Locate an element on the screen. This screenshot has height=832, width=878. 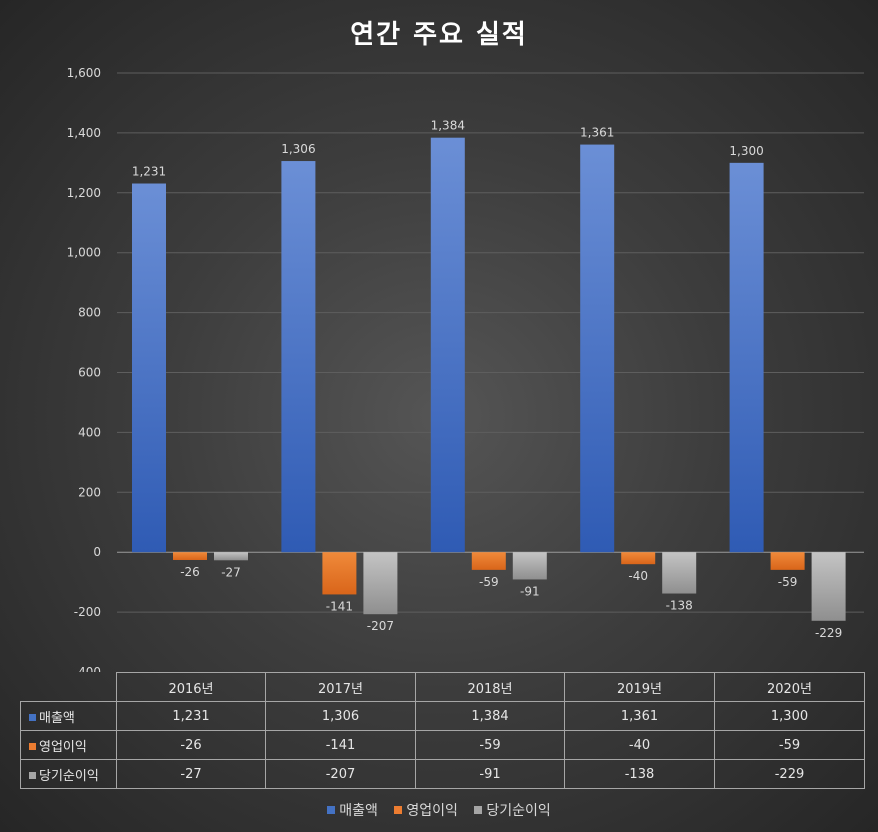
data-label: -40 is located at coordinates (638, 576).